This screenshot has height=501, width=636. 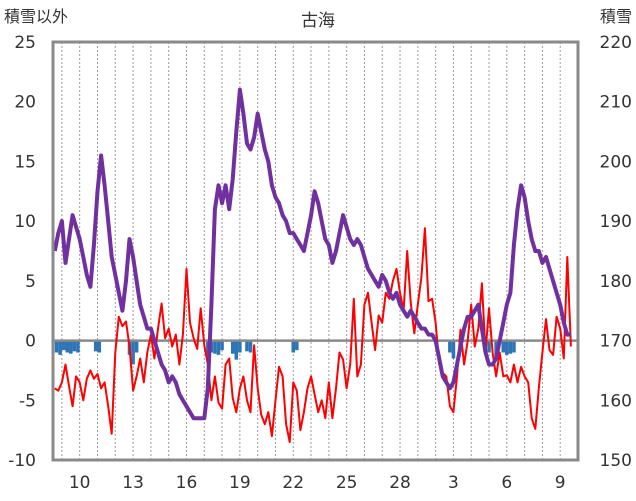 What do you see at coordinates (506, 483) in the screenshot?
I see `x-tick-label: 6` at bounding box center [506, 483].